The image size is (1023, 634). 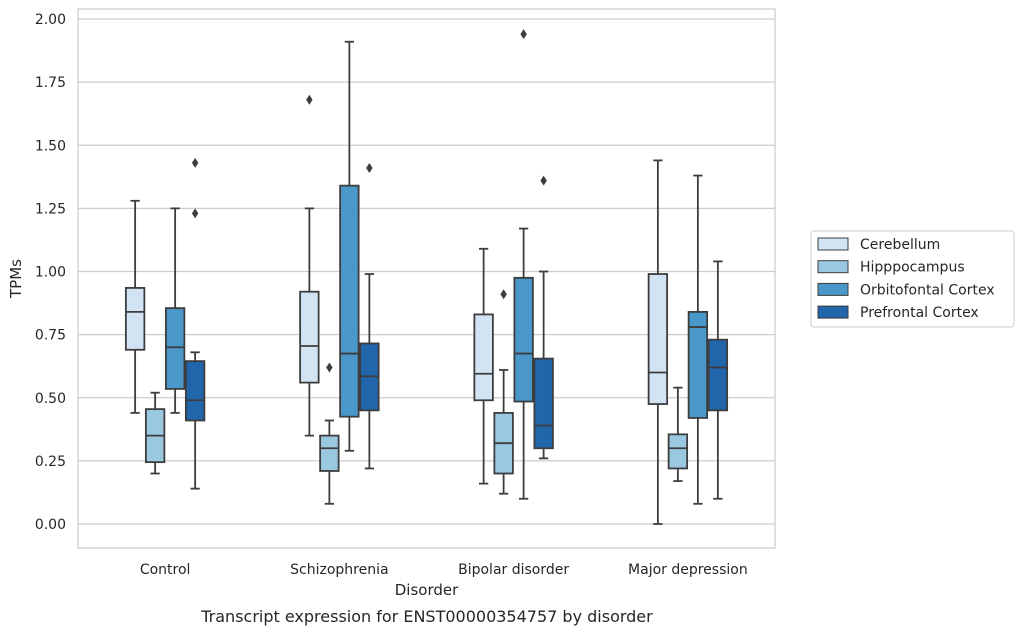 I want to click on x-tick-label: Major depression, so click(x=688, y=570).